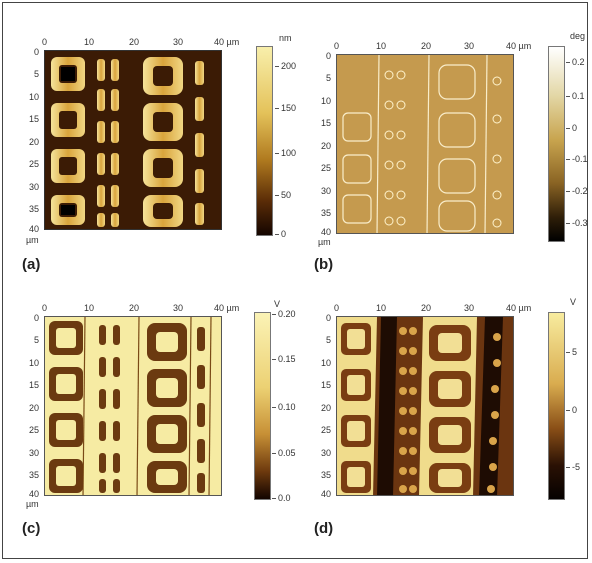 The width and height of the screenshot is (592, 563). What do you see at coordinates (425, 406) in the screenshot?
I see `afm-image-d` at bounding box center [425, 406].